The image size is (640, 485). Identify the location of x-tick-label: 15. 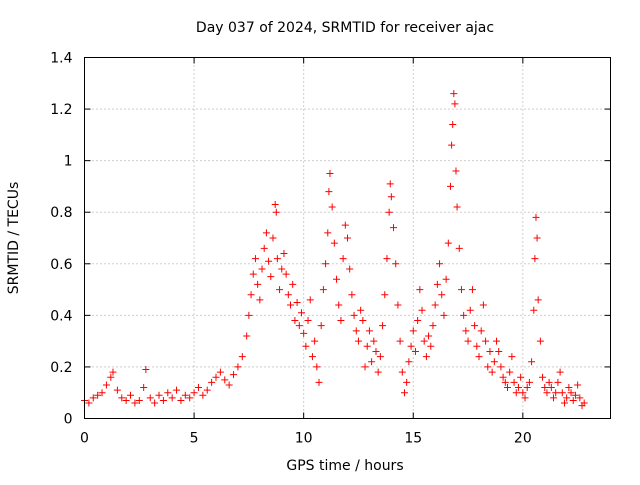
(413, 439).